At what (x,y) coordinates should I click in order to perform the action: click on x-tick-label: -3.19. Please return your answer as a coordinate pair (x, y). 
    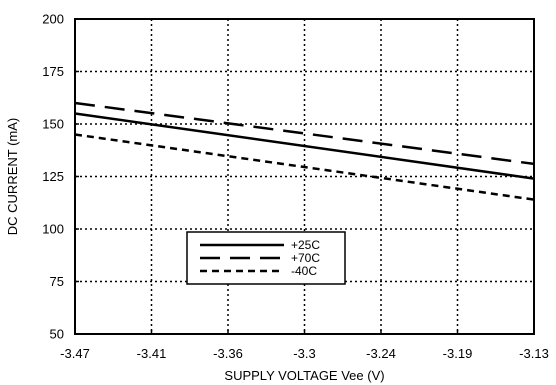
    Looking at the image, I should click on (458, 353).